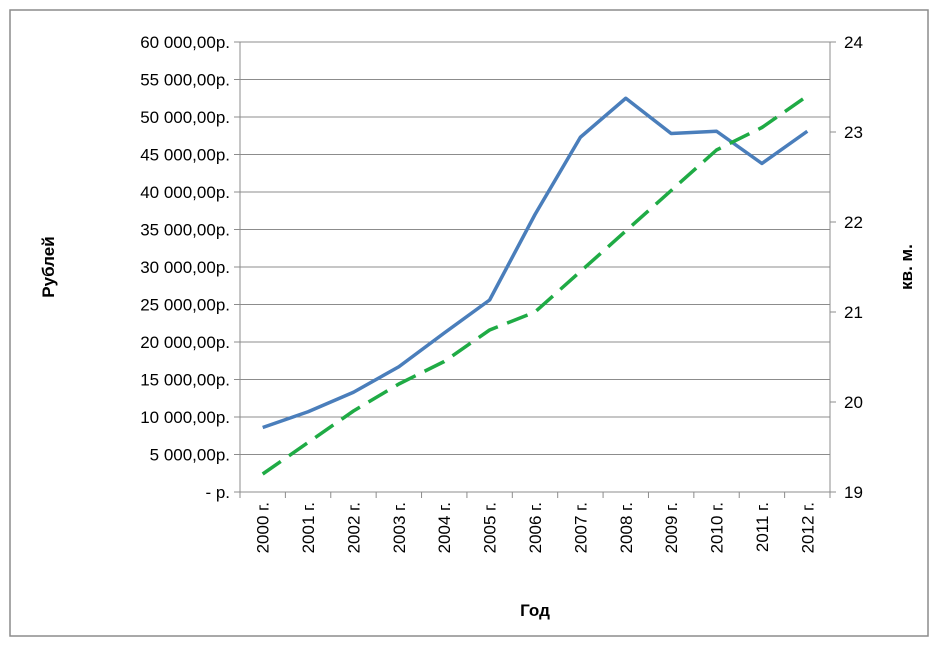 The width and height of the screenshot is (939, 648). Describe the element at coordinates (580, 527) in the screenshot. I see `x-tick-label: 2007 г.` at that location.